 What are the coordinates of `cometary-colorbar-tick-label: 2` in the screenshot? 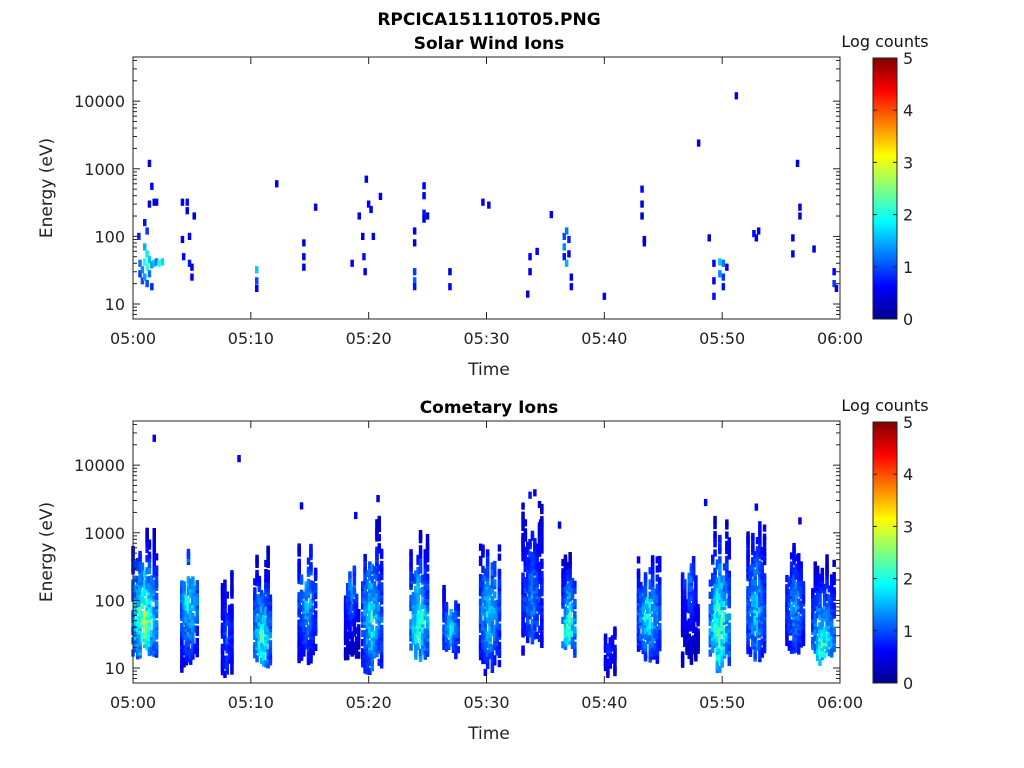 It's located at (908, 579).